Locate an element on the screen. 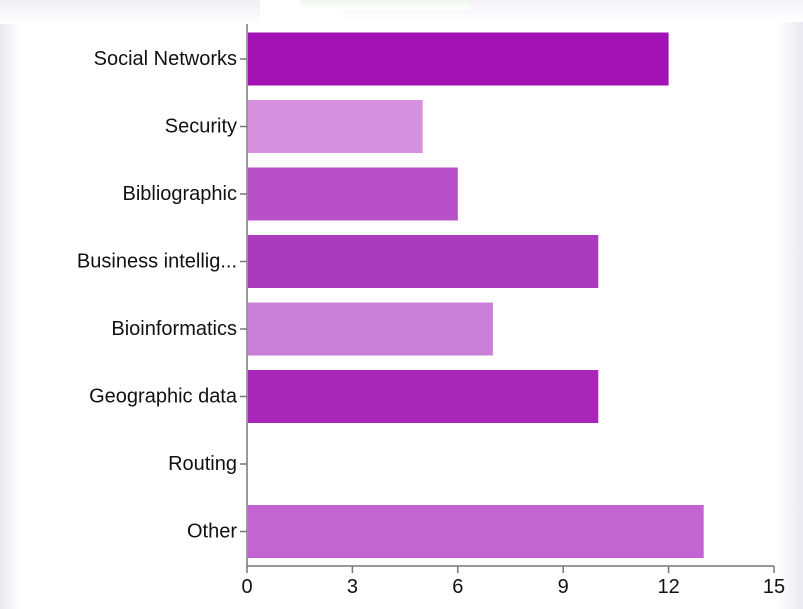  background-top-left-gradient is located at coordinates (130, 12).